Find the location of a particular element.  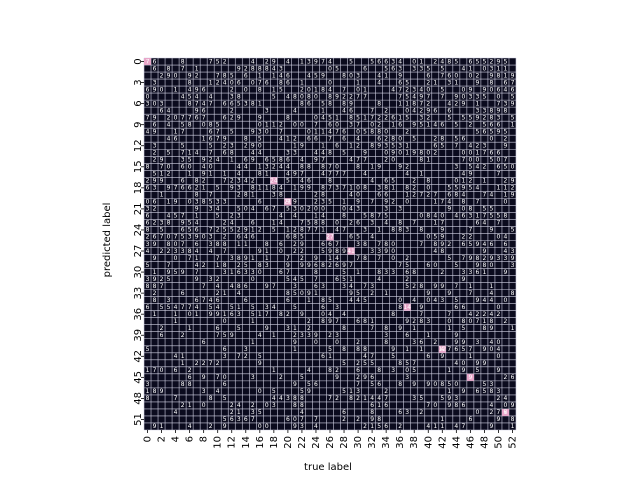

x-tick-label: 8 is located at coordinates (204, 439).